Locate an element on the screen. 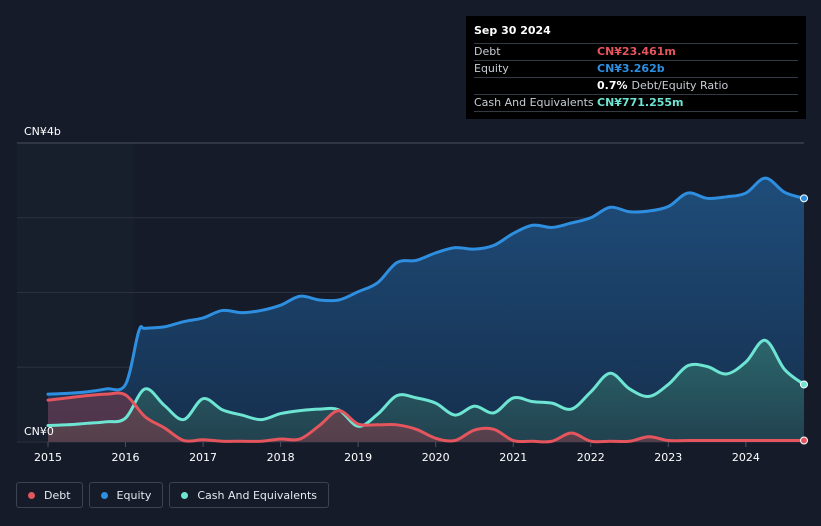 The image size is (821, 526). legend-item-cash: Cash And Equivalents is located at coordinates (249, 495).